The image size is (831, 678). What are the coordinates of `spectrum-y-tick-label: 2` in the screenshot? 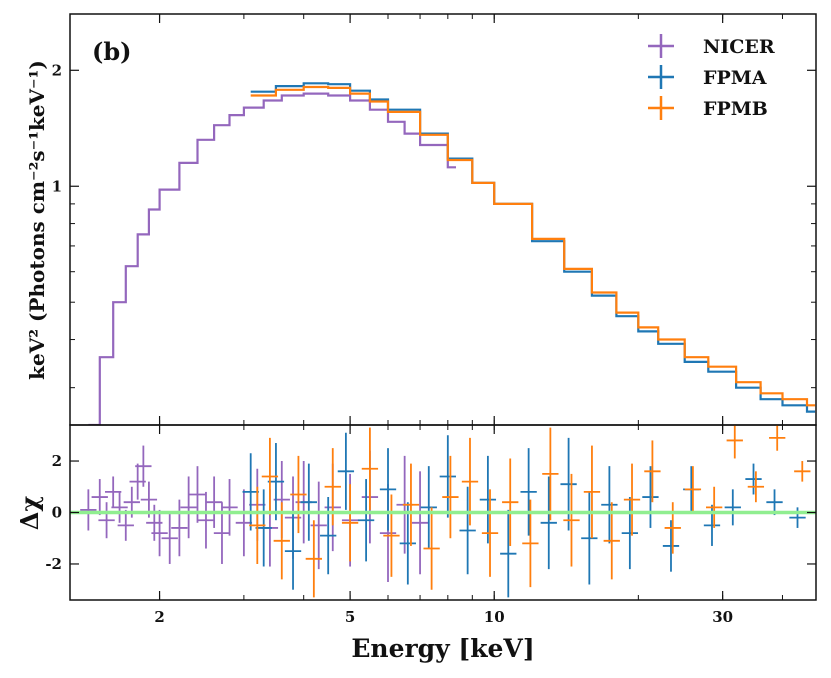 It's located at (57, 70).